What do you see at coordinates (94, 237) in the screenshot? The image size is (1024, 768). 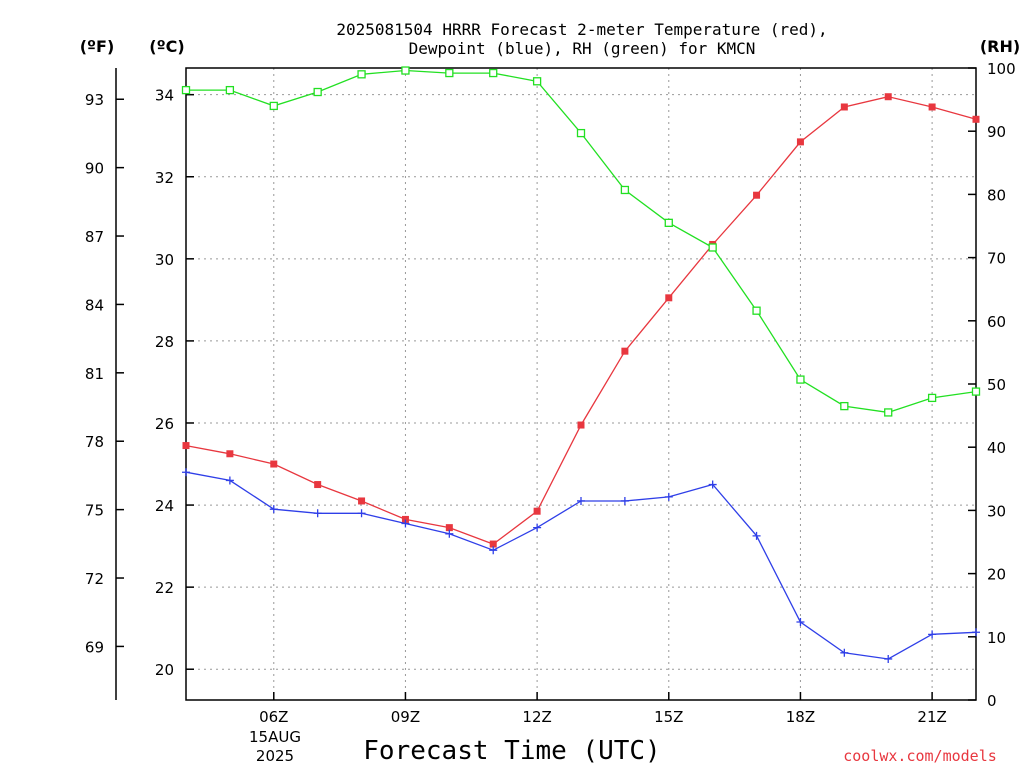 I see `fahrenheit-tick-label: 87` at bounding box center [94, 237].